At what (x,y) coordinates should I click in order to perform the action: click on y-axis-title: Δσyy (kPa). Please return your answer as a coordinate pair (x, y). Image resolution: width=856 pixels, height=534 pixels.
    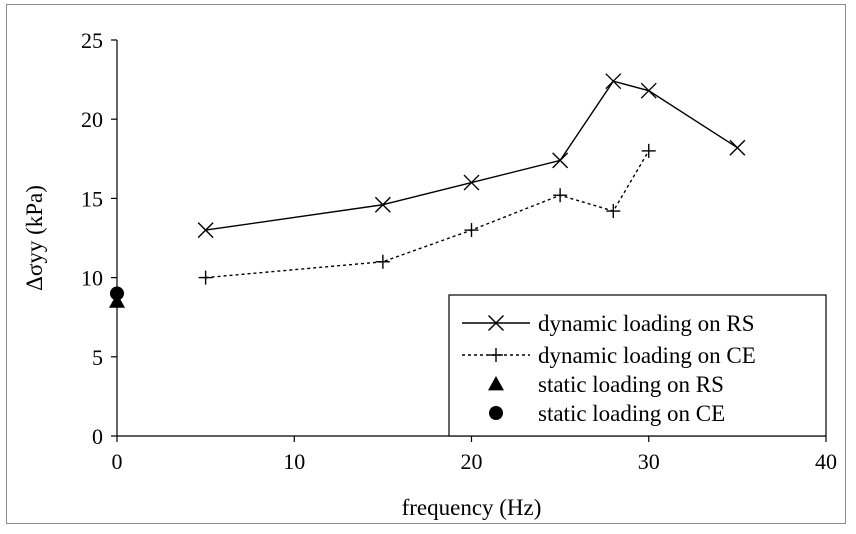
    Looking at the image, I should click on (34, 238).